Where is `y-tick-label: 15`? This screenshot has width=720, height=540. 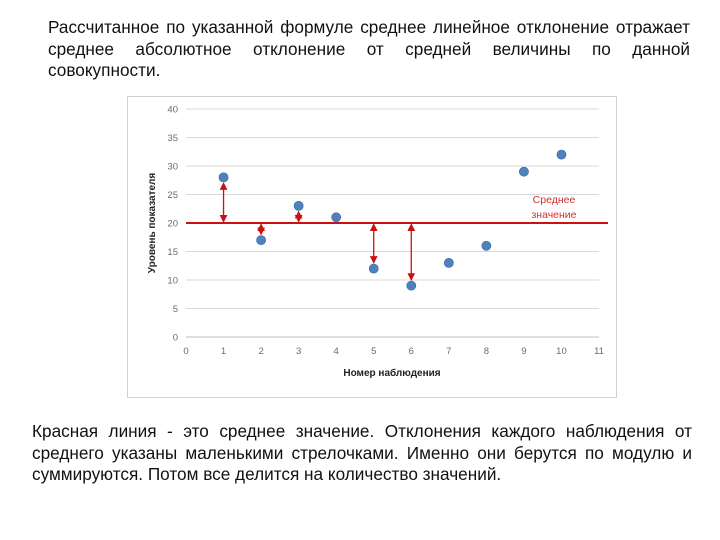
y-tick-label: 15 is located at coordinates (172, 252).